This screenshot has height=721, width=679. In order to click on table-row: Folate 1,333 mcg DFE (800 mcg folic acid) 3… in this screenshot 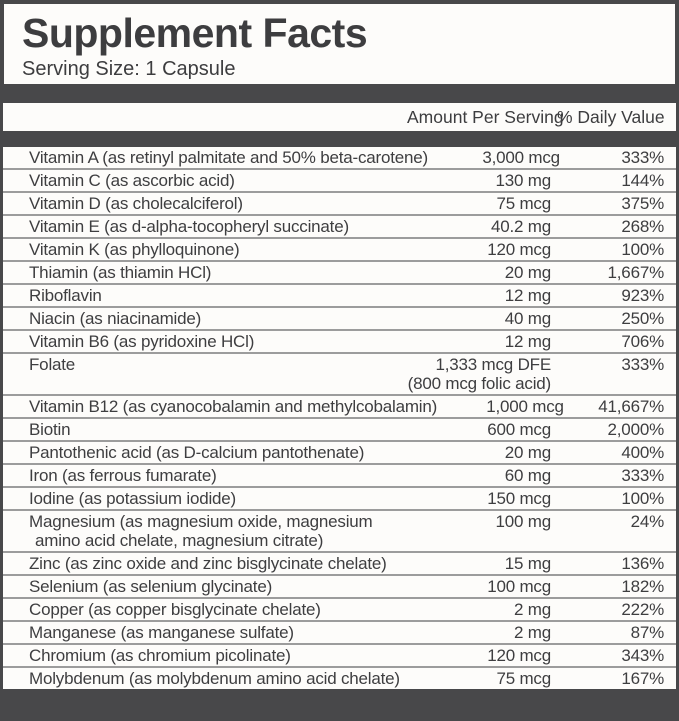, I will do `click(339, 375)`.